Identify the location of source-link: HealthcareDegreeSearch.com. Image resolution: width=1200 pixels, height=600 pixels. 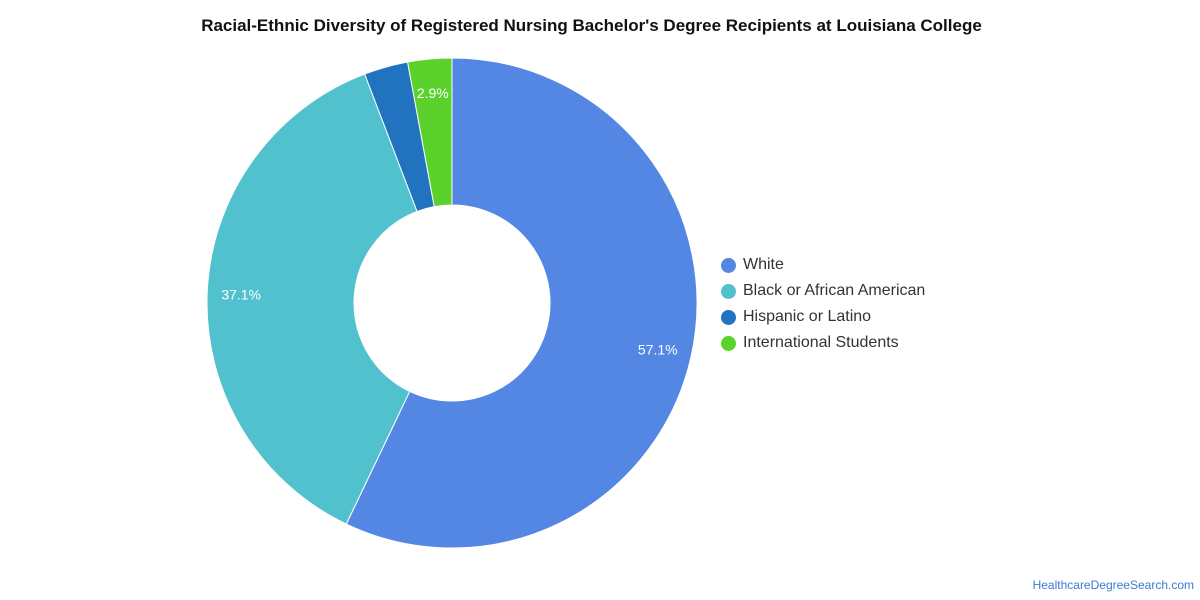
(1113, 585).